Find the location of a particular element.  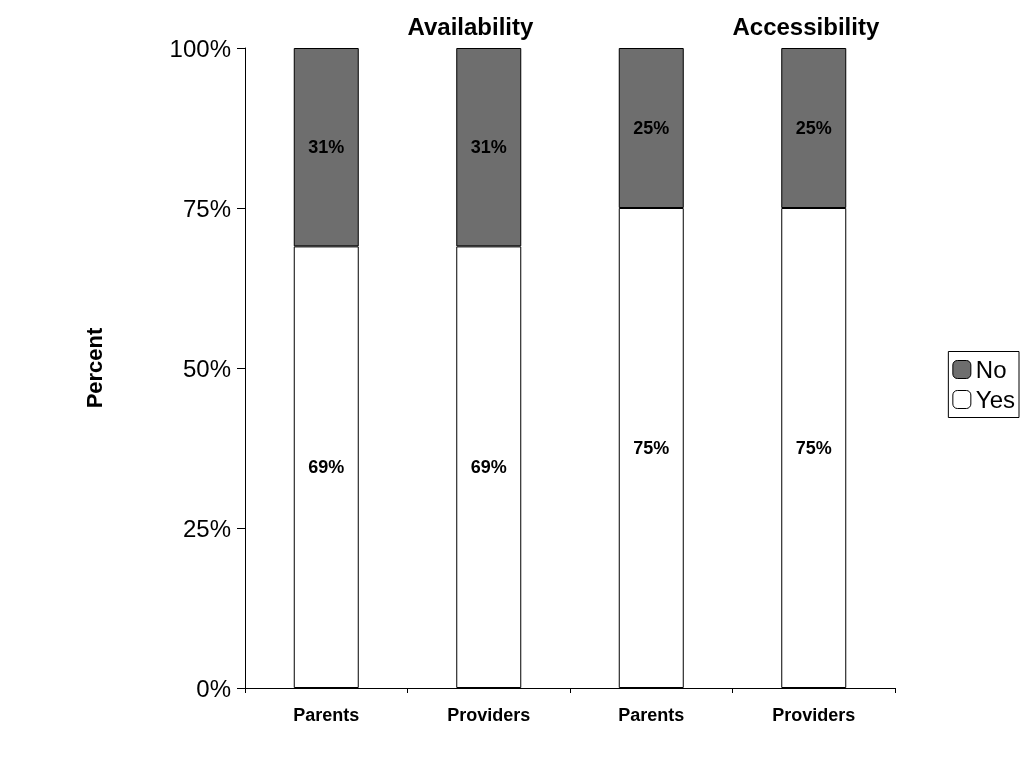

y-tick-label: 75% is located at coordinates (206, 208).